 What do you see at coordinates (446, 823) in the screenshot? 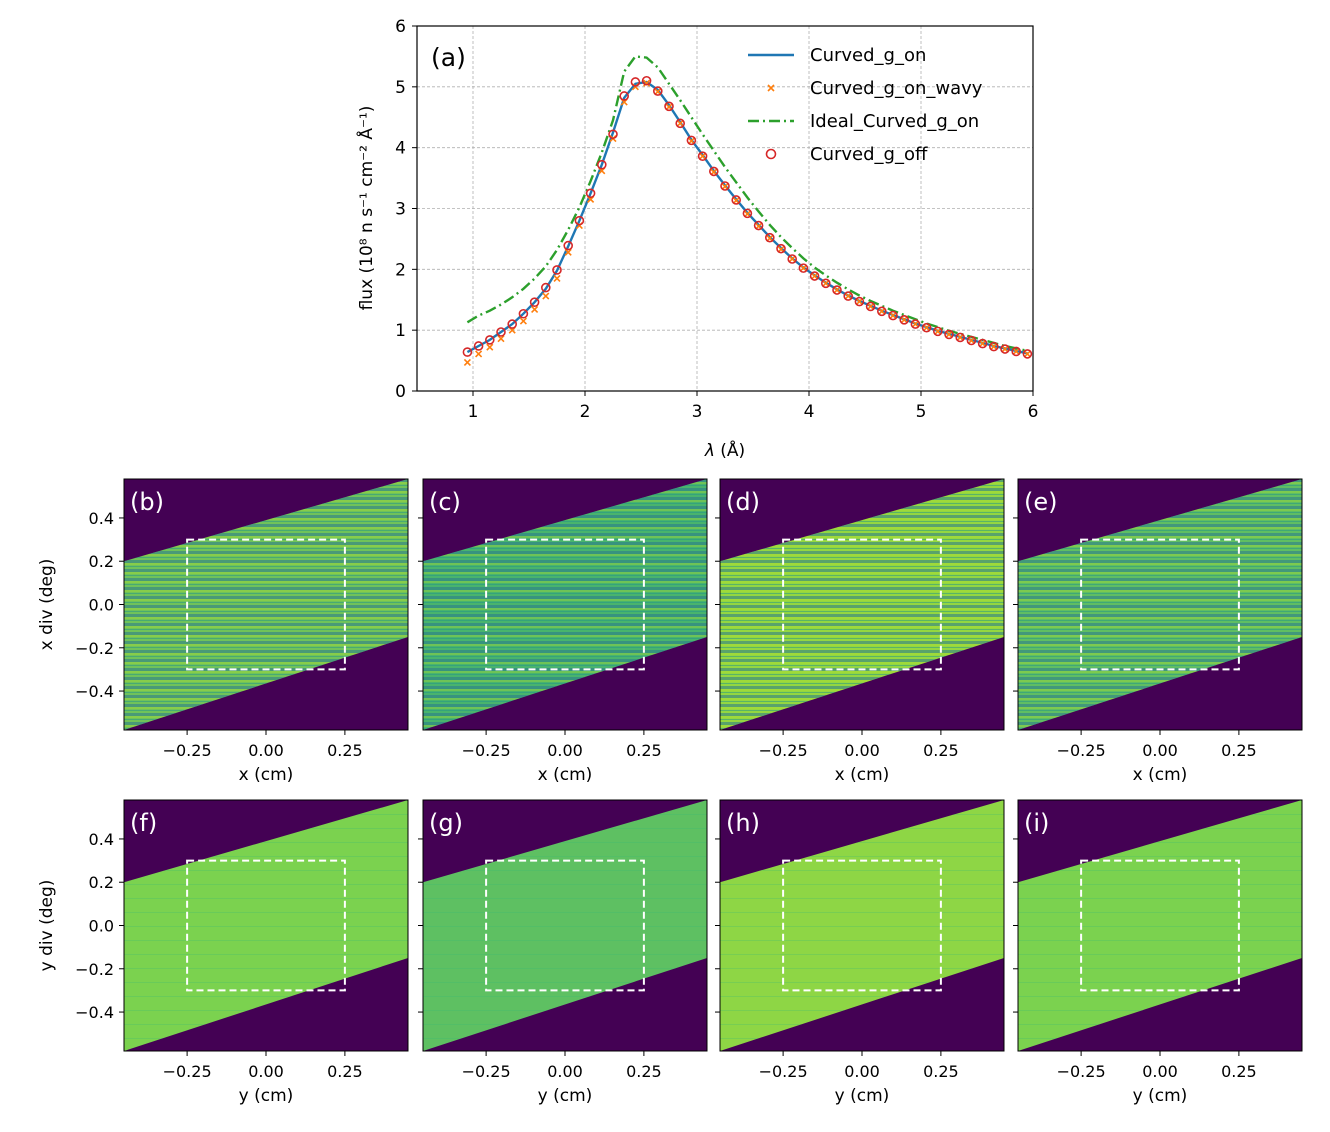
I see `panel-label: (g)` at bounding box center [446, 823].